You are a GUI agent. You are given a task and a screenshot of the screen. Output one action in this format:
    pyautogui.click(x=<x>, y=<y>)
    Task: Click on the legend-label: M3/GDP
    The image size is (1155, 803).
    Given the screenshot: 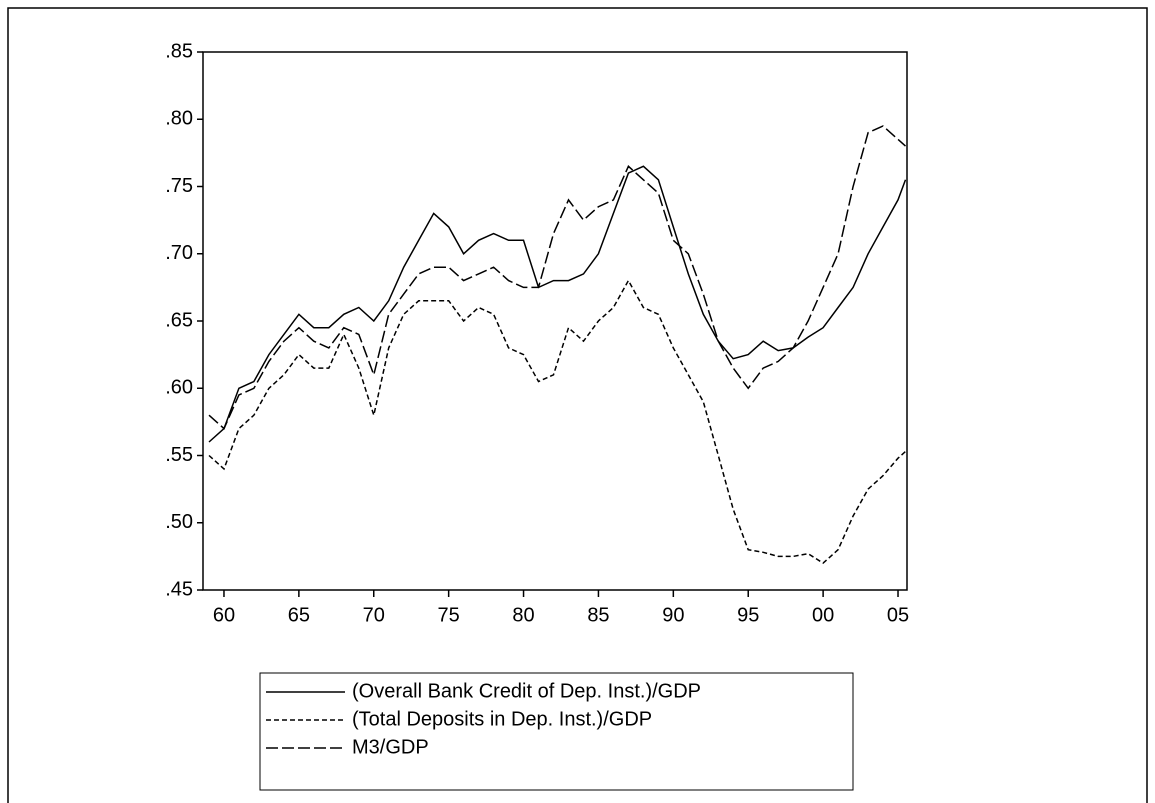 What is the action you would take?
    pyautogui.click(x=390, y=747)
    